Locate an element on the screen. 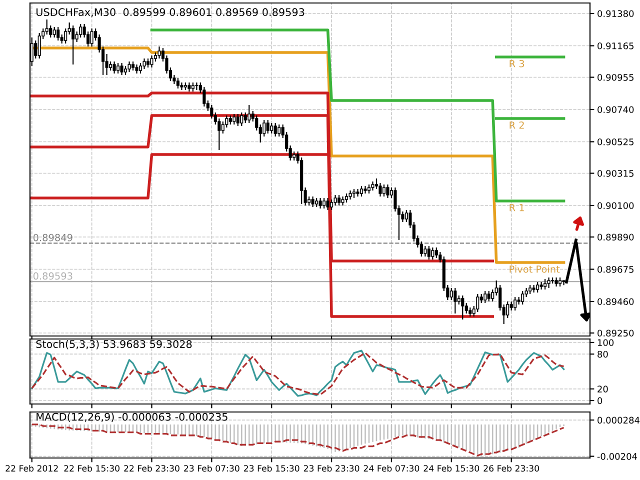 Image resolution: width=640 pixels, height=480 pixels. annotation: R 1 is located at coordinates (517, 208).